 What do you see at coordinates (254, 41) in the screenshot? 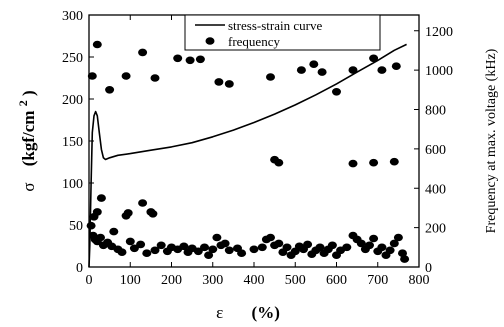
I see `legend-label-frequency: frequency` at bounding box center [254, 41].